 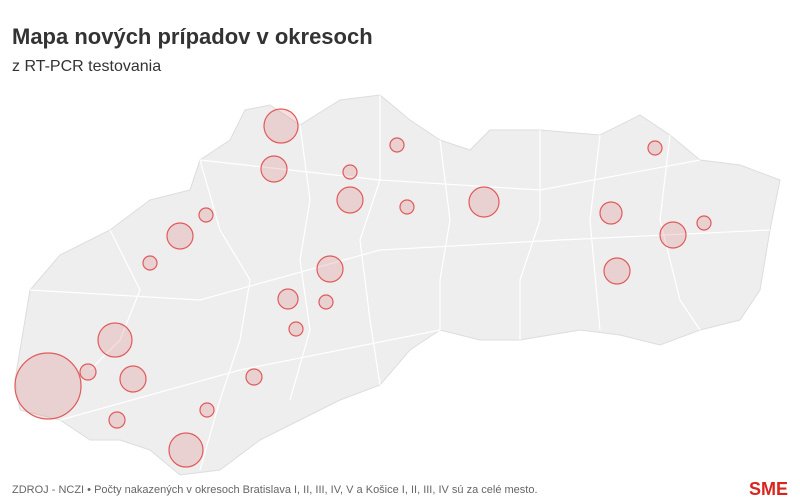 What do you see at coordinates (192, 36) in the screenshot?
I see `title: Mapa nových prípadov v okresoch` at bounding box center [192, 36].